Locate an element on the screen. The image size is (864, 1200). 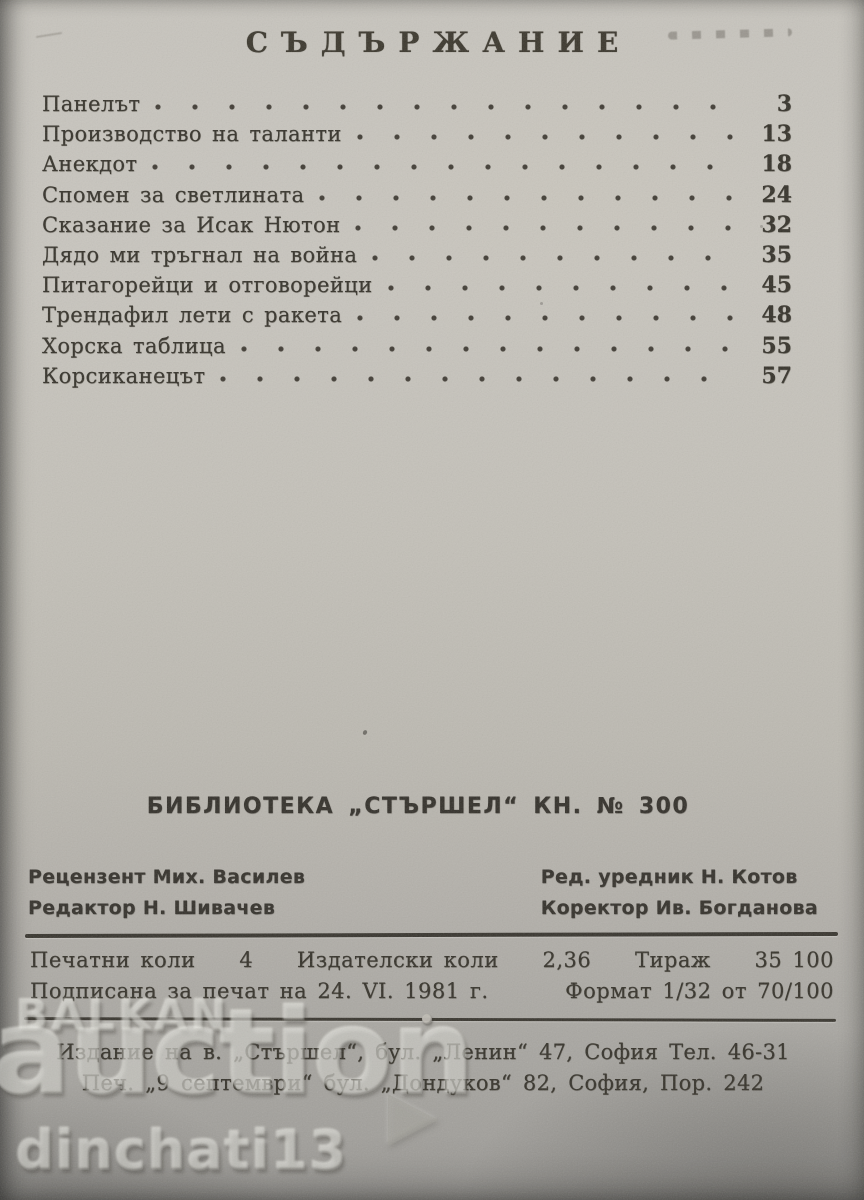
series-heading: БИБЛИОТЕКА „СТЪРШЕЛ“ КН. № 300 is located at coordinates (418, 806).